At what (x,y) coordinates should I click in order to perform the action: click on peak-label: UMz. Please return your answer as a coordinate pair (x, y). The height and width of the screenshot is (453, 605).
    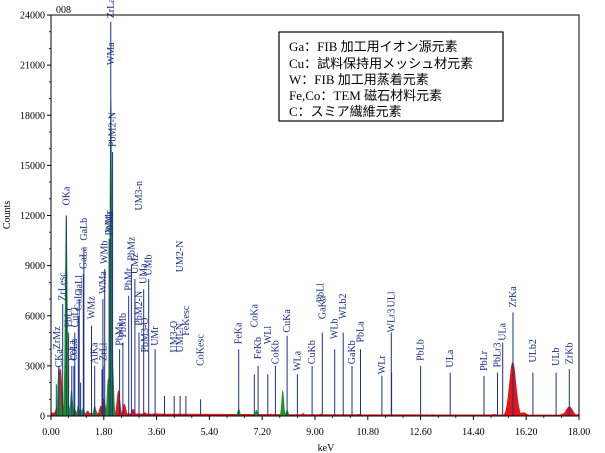
    Looking at the image, I should click on (135, 263).